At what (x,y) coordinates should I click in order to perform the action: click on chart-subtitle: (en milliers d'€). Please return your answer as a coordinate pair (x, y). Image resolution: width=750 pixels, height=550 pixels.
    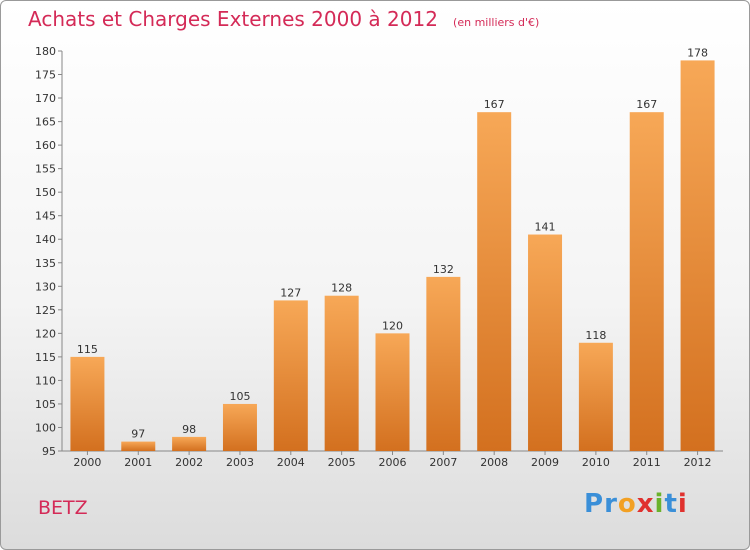
    Looking at the image, I should click on (496, 22).